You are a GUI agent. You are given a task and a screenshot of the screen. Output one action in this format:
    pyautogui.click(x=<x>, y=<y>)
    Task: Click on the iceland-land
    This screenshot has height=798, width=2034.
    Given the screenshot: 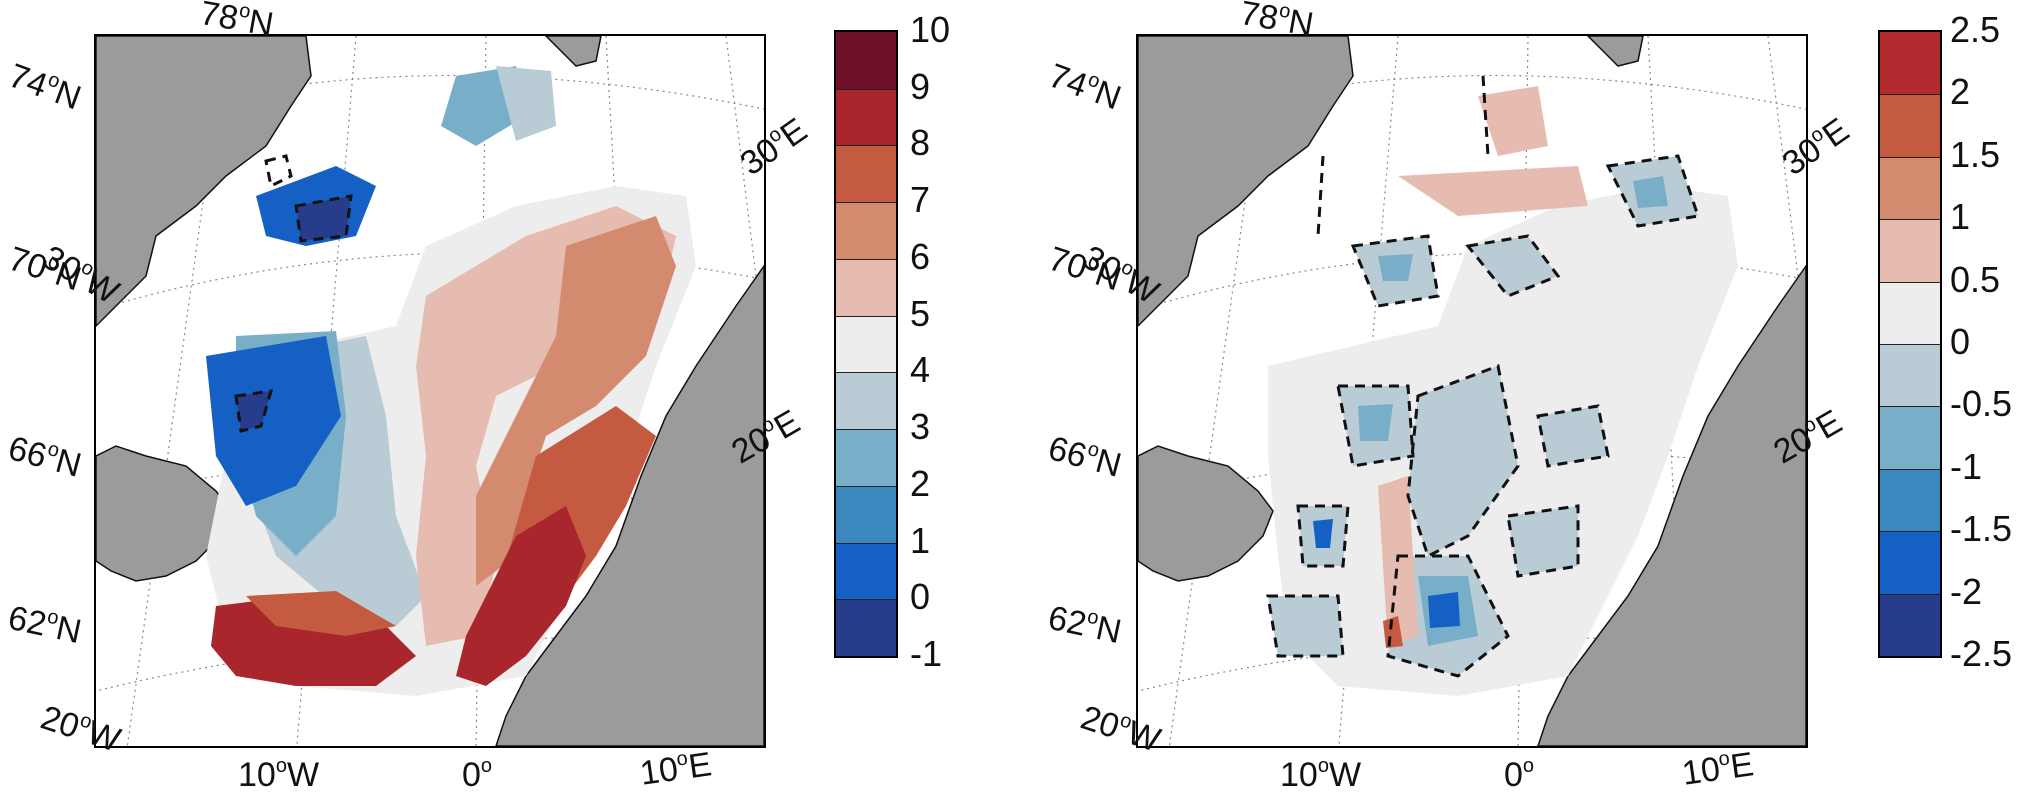 What is the action you would take?
    pyautogui.click(x=1206, y=513)
    